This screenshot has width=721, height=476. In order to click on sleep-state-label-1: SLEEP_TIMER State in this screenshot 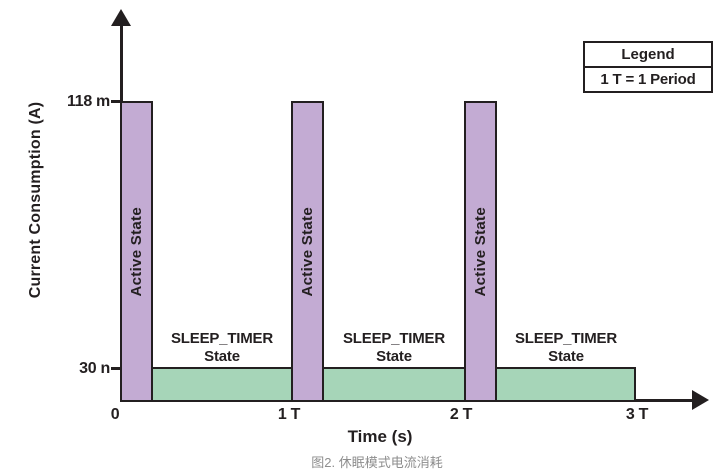, I will do `click(222, 347)`.